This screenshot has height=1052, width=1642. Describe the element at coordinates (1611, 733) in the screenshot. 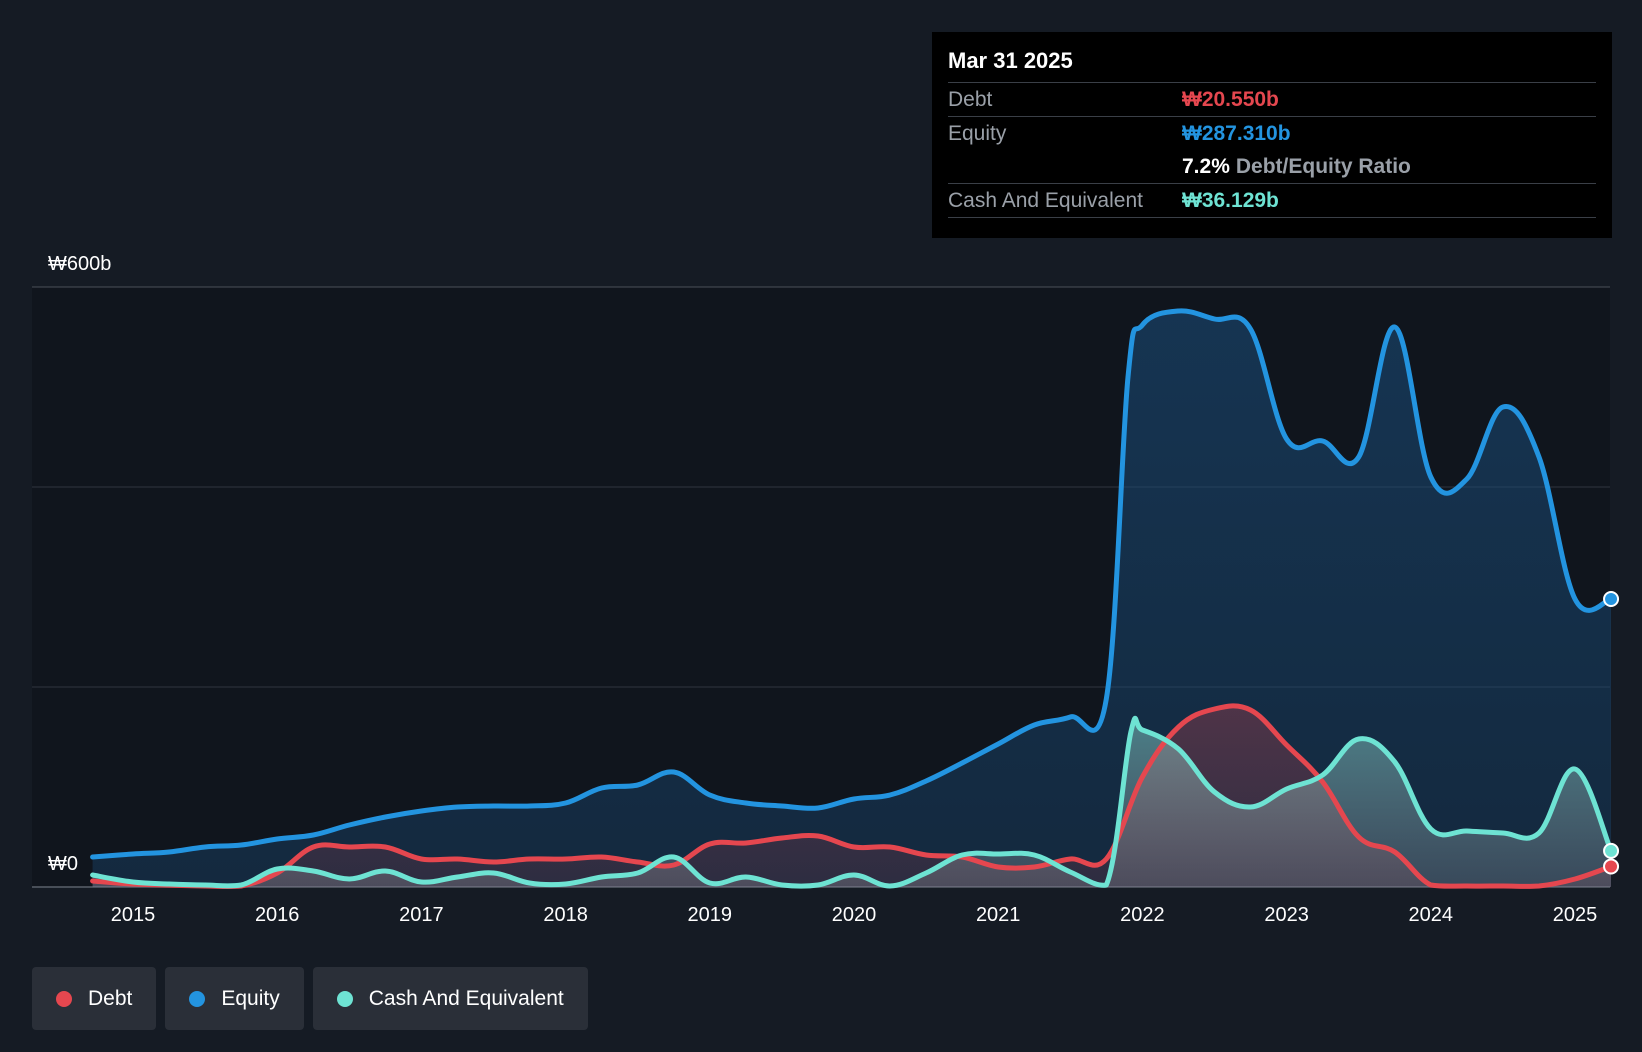

I see `end-markers` at that location.